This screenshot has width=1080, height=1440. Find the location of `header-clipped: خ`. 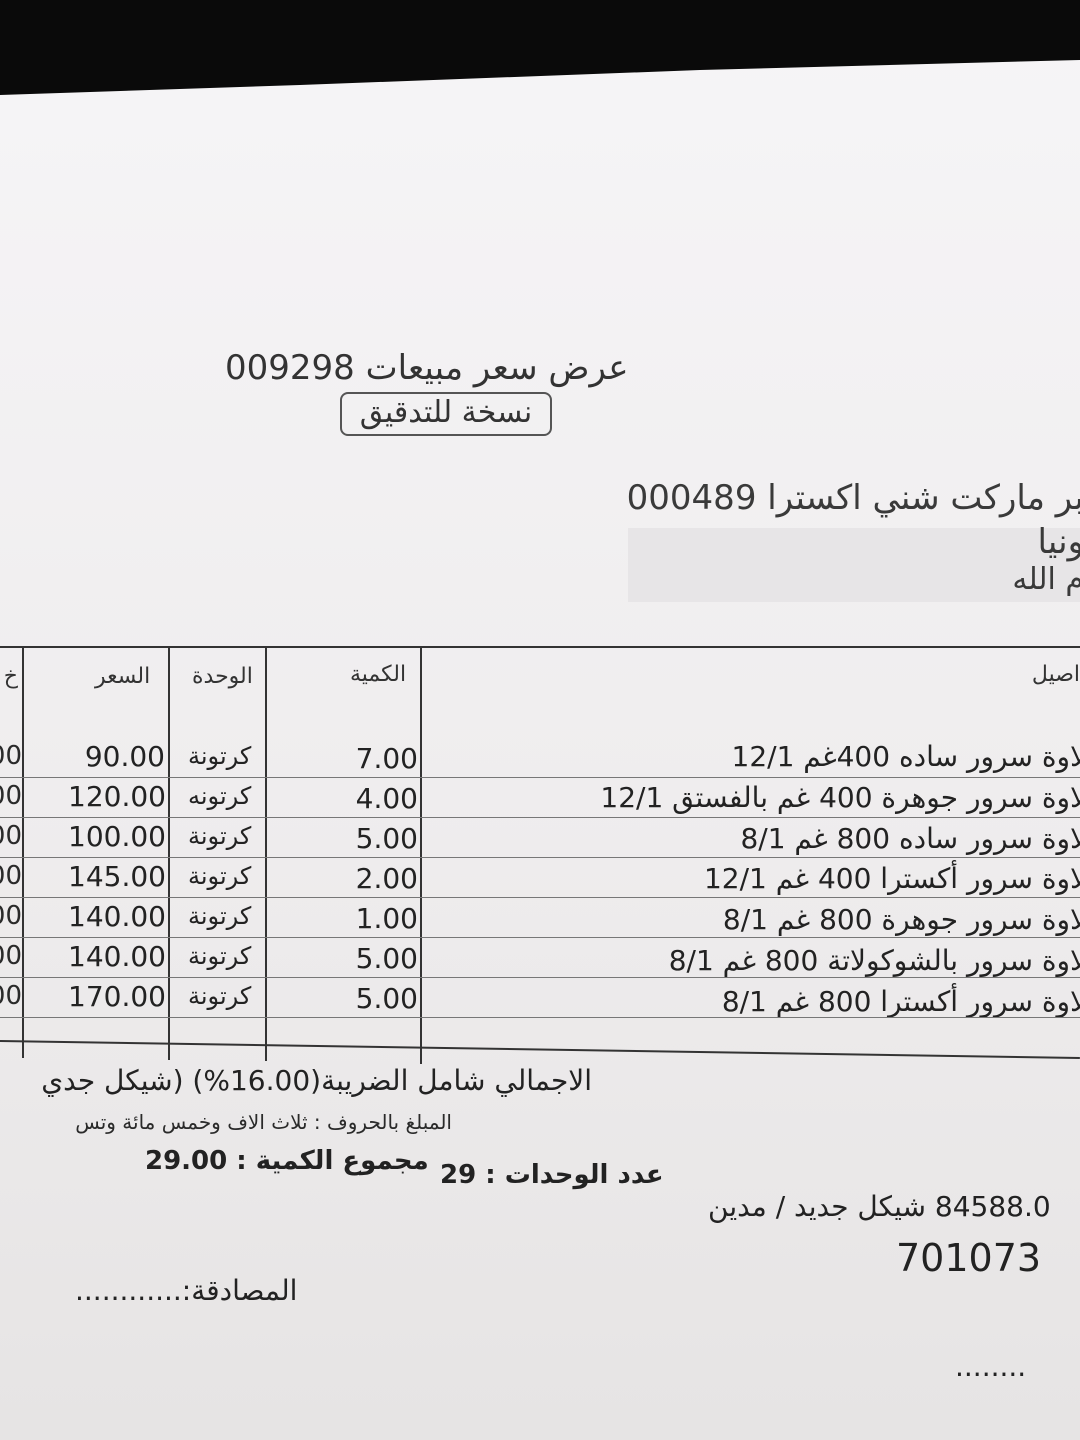

header-clipped: خ is located at coordinates (10, 676).